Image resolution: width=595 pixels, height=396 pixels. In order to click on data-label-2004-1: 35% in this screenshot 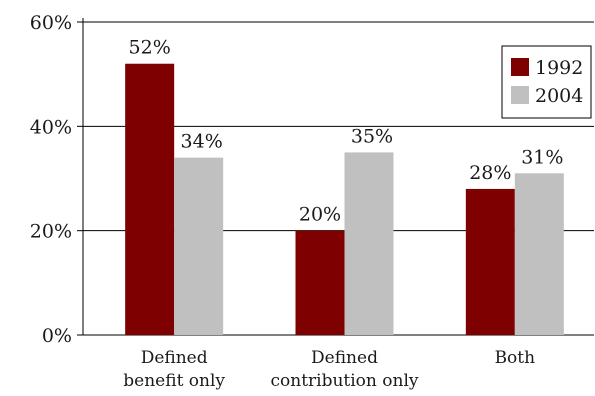, I will do `click(372, 136)`.